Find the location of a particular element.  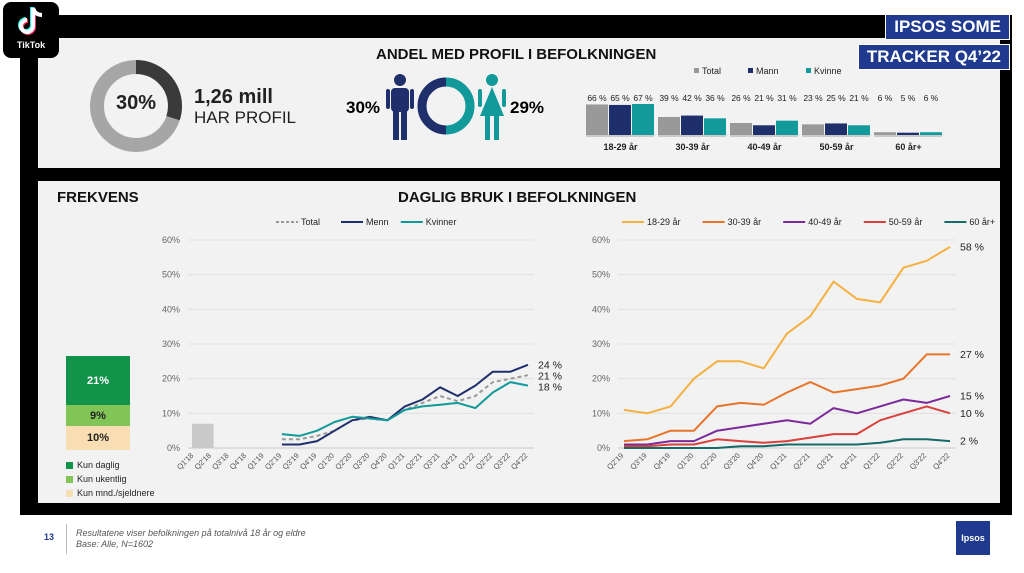

frekvens-legend-item: Kun ukentlig is located at coordinates (110, 479).